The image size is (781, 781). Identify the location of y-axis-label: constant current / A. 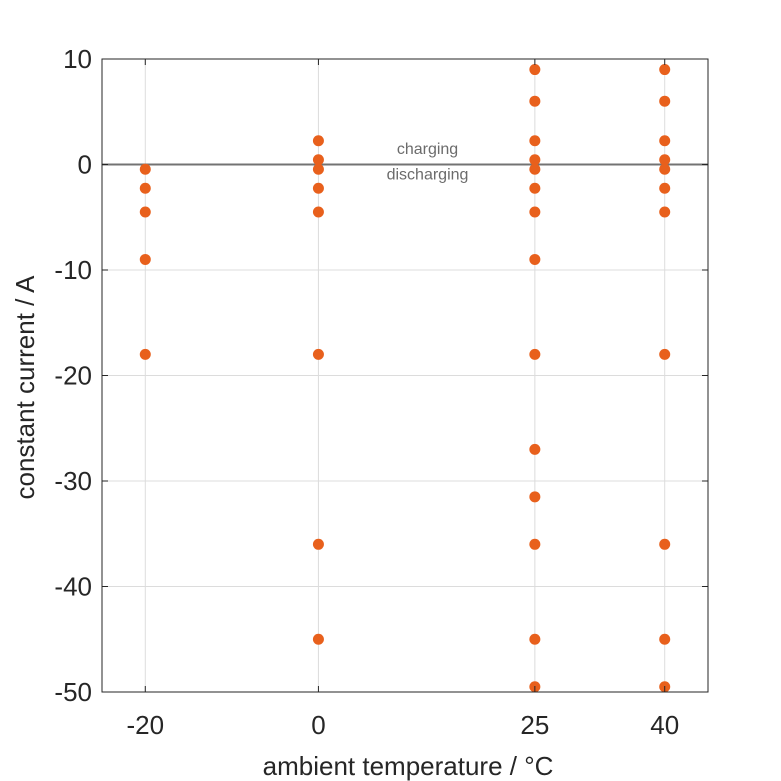
(25, 387).